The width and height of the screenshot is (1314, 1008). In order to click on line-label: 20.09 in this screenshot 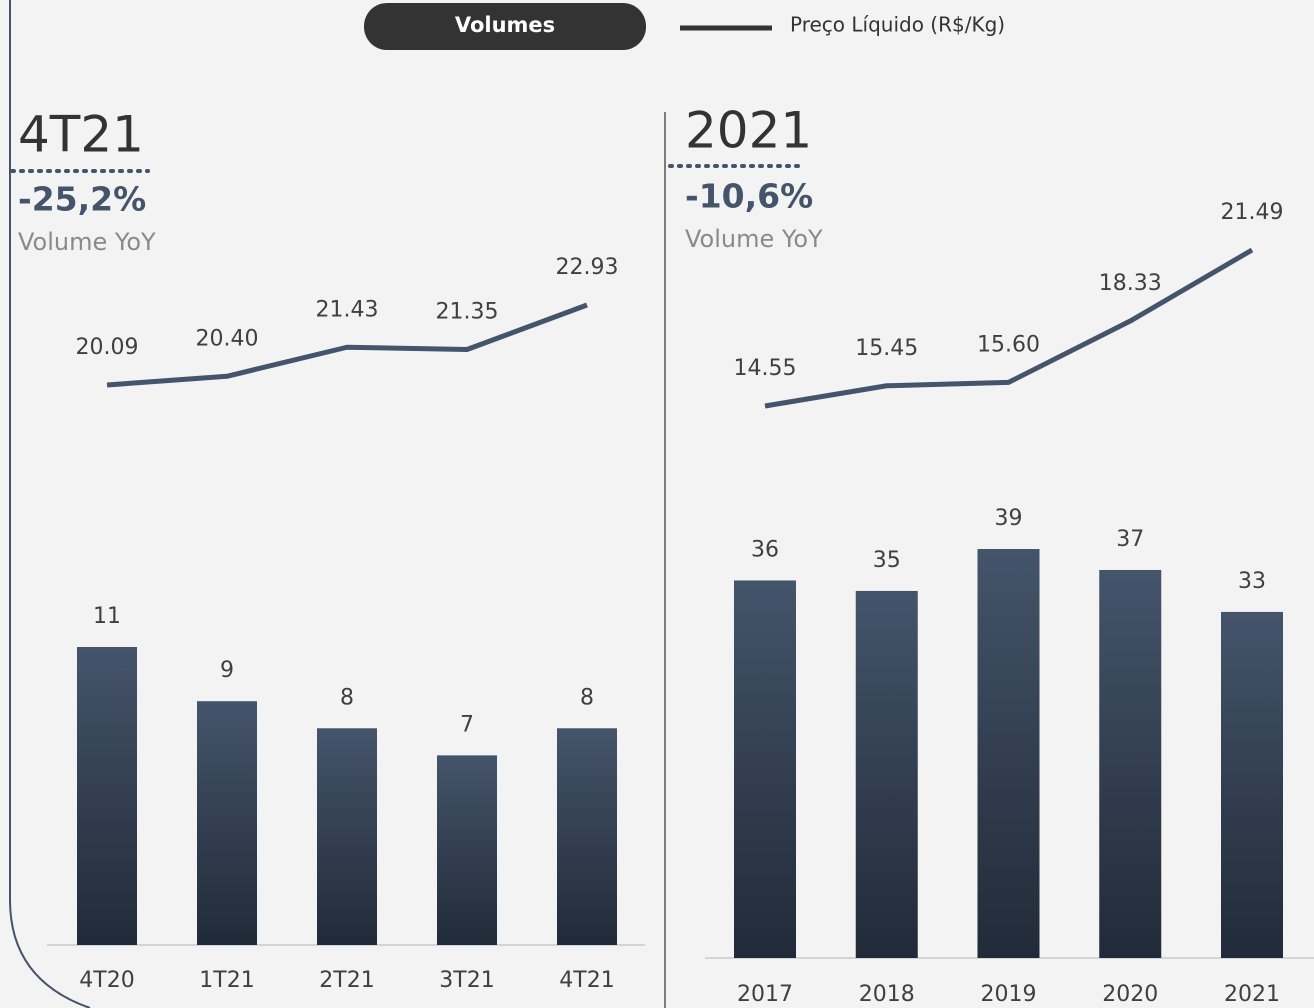, I will do `click(107, 347)`.